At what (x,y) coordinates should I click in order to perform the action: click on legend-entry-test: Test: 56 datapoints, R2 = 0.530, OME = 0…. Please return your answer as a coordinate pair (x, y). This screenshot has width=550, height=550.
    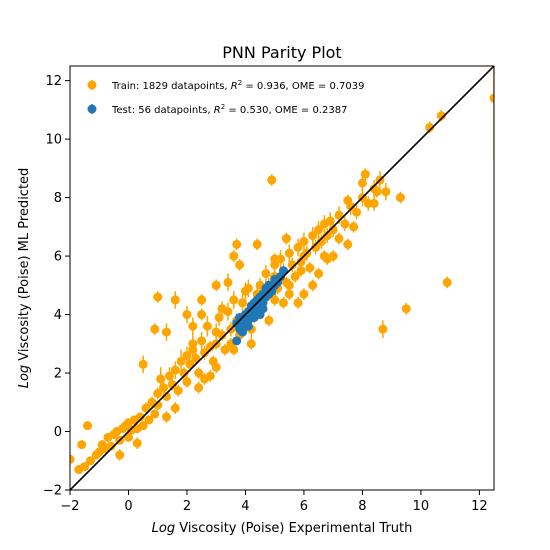
    Looking at the image, I should click on (217, 109).